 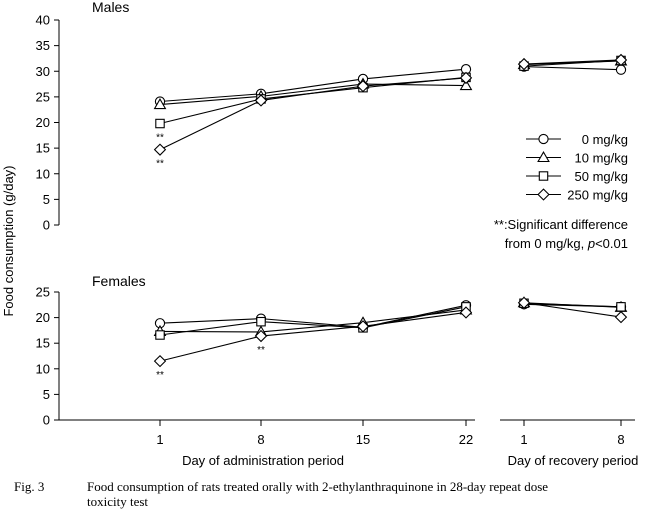 I want to click on significance-note-text: :Significant difference, so click(x=566, y=224).